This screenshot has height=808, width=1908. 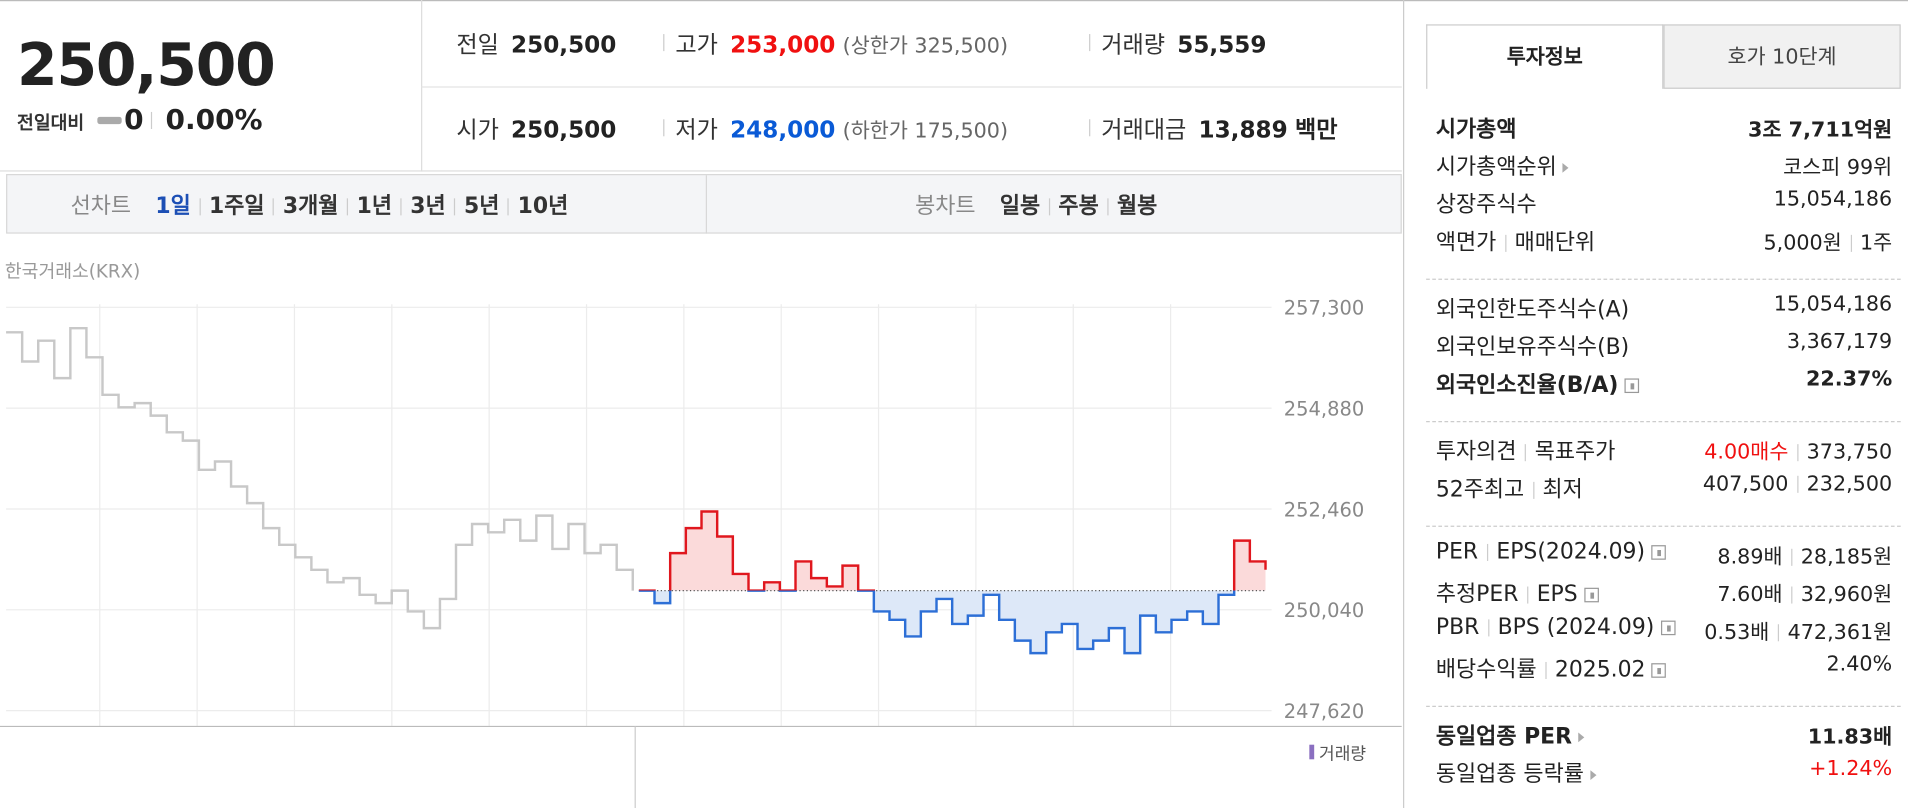 I want to click on info-value: 22.37%, so click(x=1849, y=379).